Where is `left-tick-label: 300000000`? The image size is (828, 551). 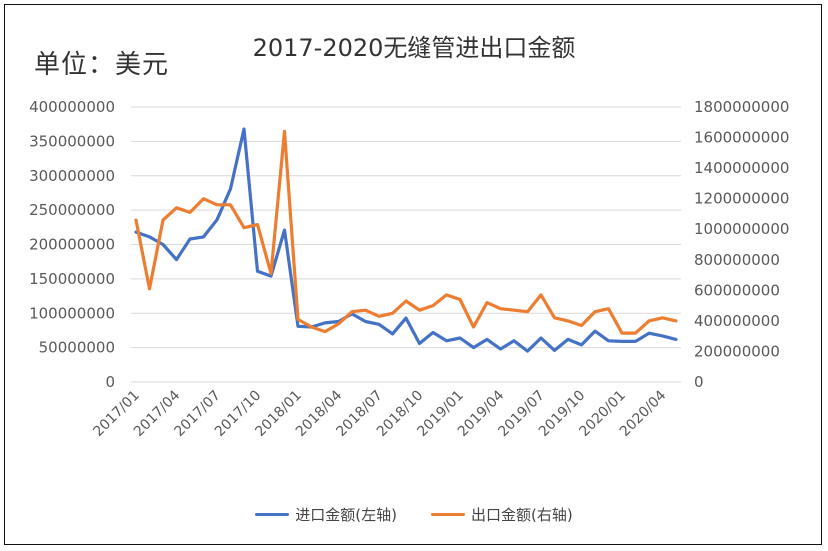 left-tick-label: 300000000 is located at coordinates (72, 176).